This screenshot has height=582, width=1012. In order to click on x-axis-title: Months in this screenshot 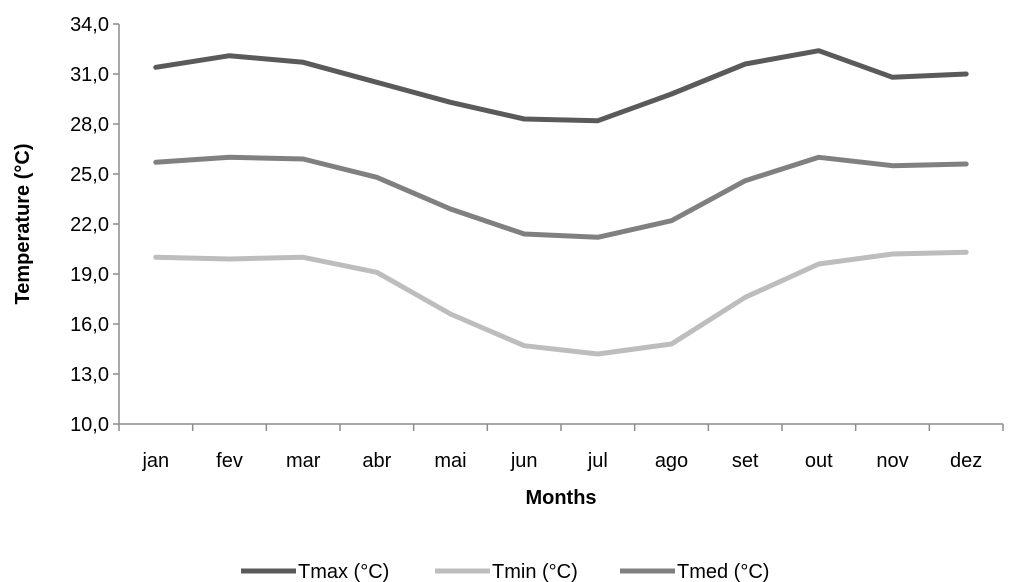, I will do `click(560, 498)`.